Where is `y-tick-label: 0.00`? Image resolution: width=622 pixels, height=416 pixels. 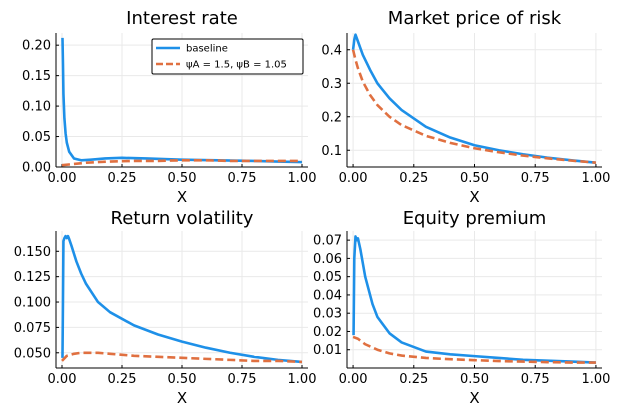
y-tick-label: 0.00 is located at coordinates (36, 168).